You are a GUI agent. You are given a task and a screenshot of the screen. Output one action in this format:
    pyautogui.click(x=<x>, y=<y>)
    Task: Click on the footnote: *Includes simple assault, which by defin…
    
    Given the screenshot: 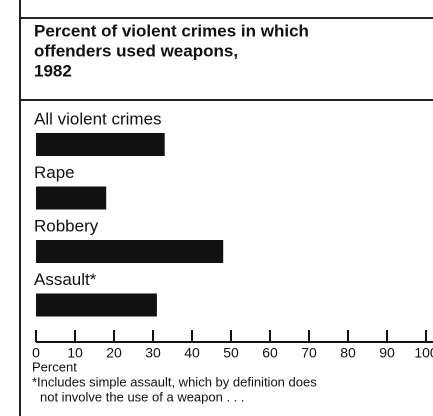 What is the action you would take?
    pyautogui.click(x=174, y=381)
    